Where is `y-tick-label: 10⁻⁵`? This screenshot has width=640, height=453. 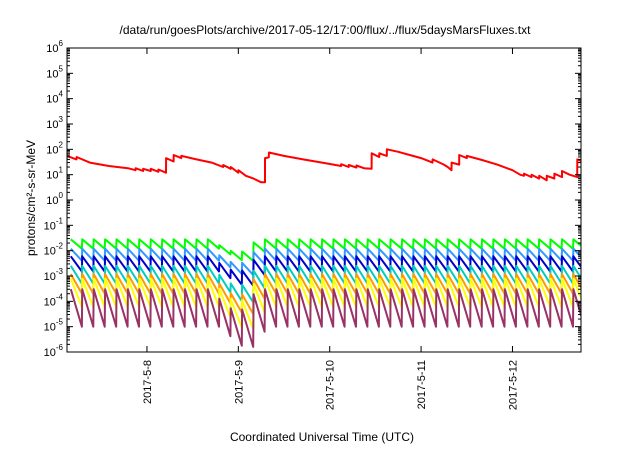 y-tick-label: 10⁻⁵ is located at coordinates (54, 326).